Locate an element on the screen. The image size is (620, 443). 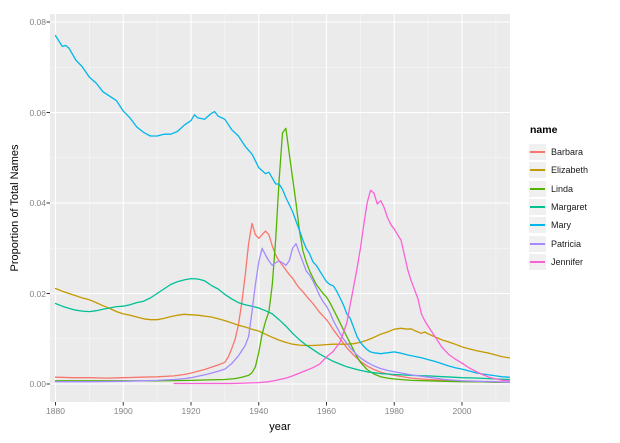
x-tick-label: 2000 is located at coordinates (462, 411).